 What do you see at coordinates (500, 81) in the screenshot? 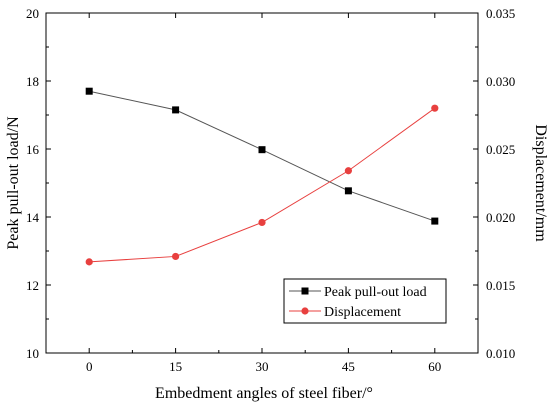
I see `y-right-tick-label: 0.030` at bounding box center [500, 81].